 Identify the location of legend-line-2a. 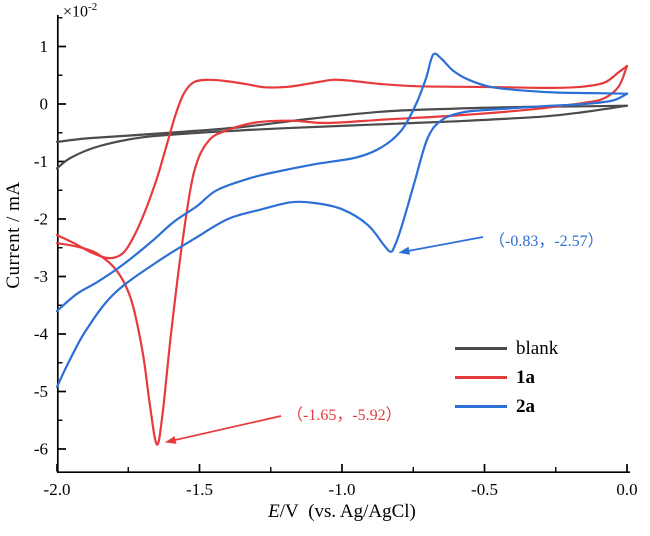
(481, 406).